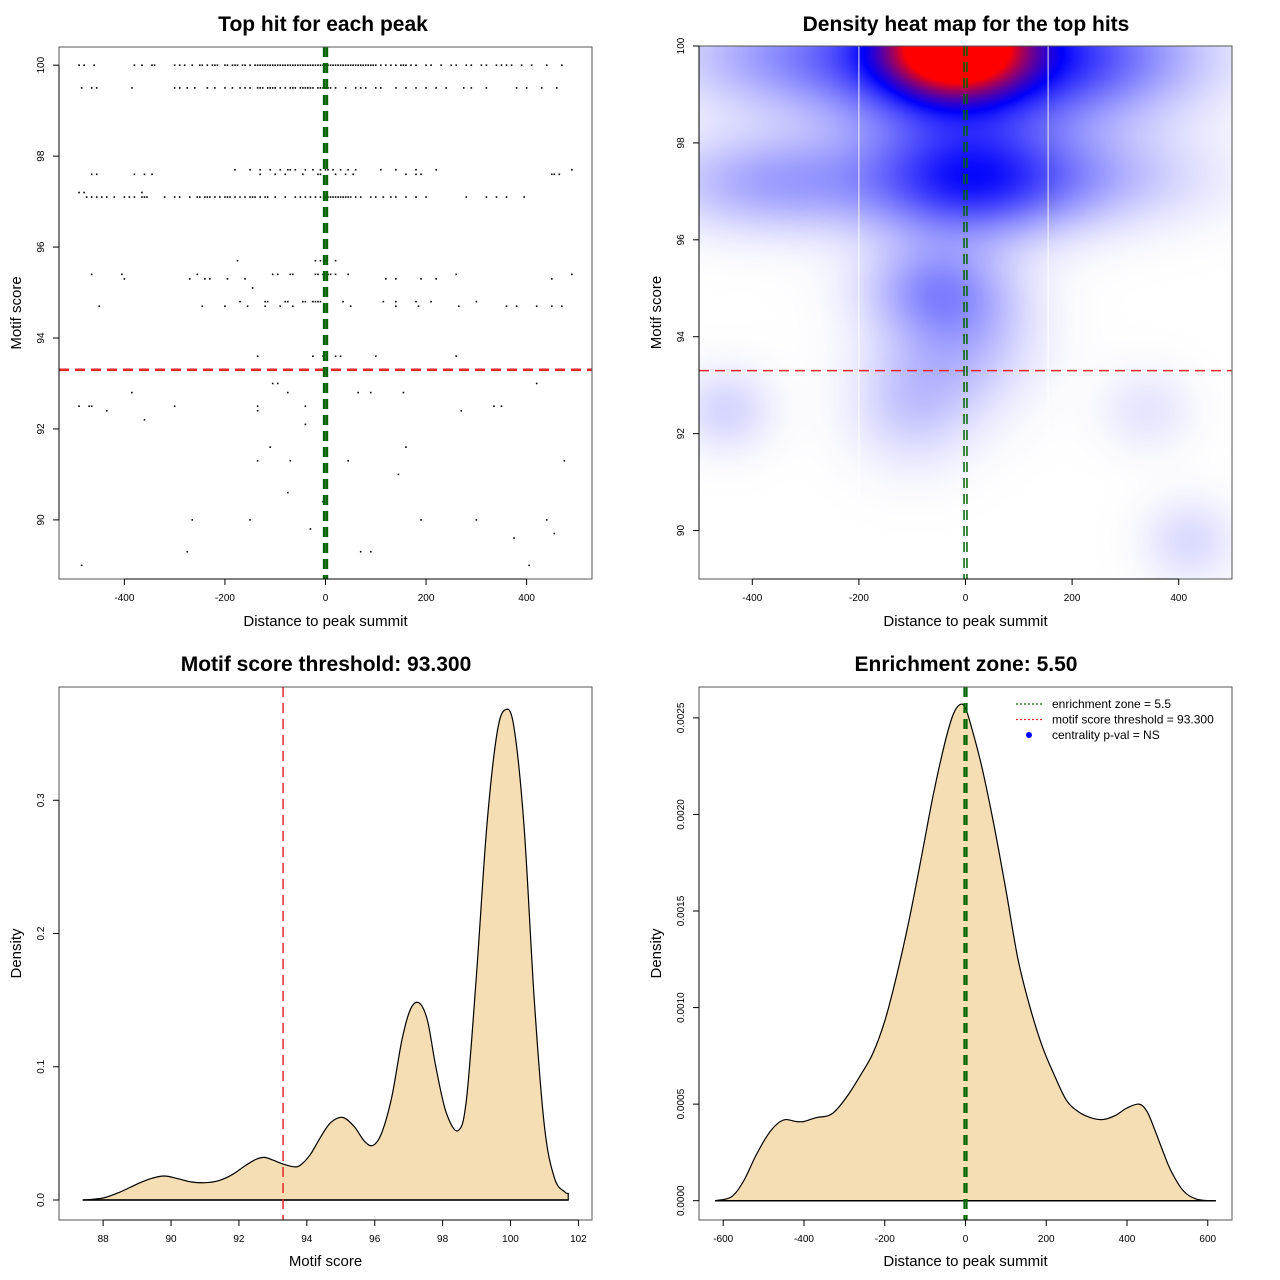 The image size is (1280, 1280). Describe the element at coordinates (307, 1239) in the screenshot. I see `x-tick-label: 94` at that location.